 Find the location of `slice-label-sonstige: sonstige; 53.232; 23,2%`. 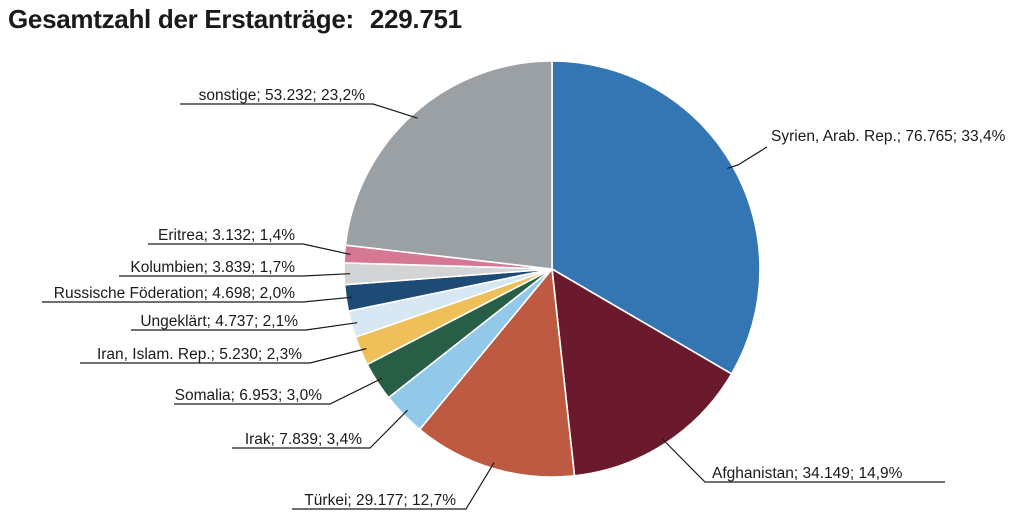

slice-label-sonstige: sonstige; 53.232; 23,2% is located at coordinates (282, 95).